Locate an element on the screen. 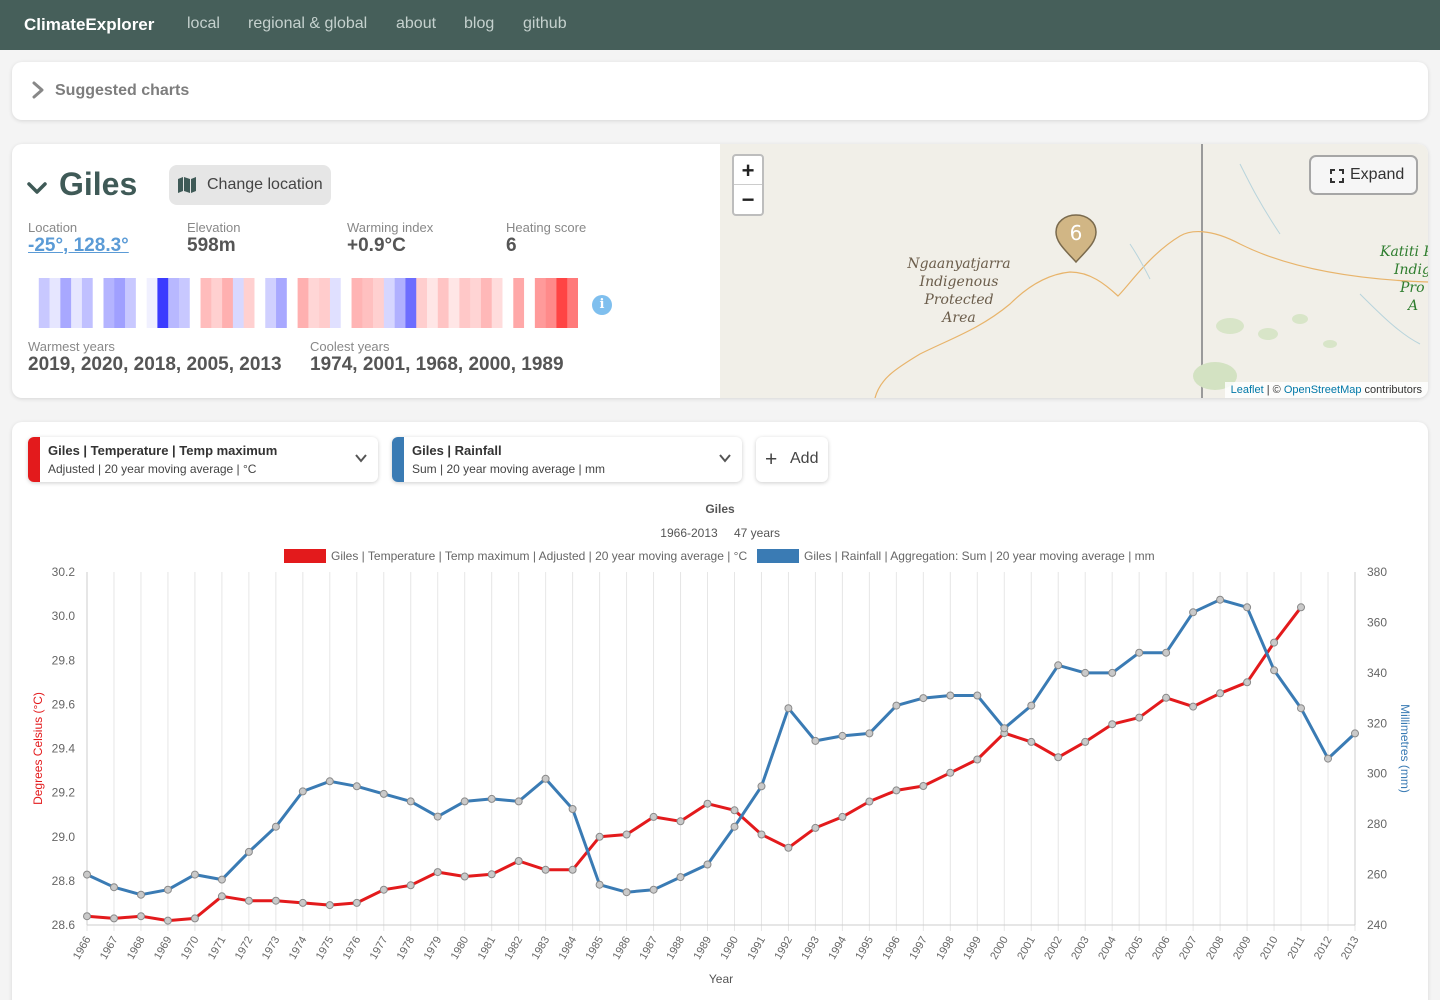 The width and height of the screenshot is (1440, 1000). warming-index-value: +0.9°C is located at coordinates (376, 246).